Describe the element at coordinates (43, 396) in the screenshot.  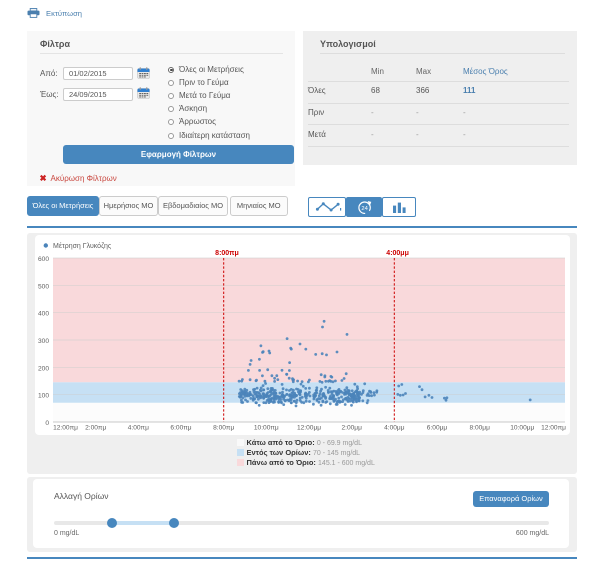
I see `svg-text: 100` at that location.